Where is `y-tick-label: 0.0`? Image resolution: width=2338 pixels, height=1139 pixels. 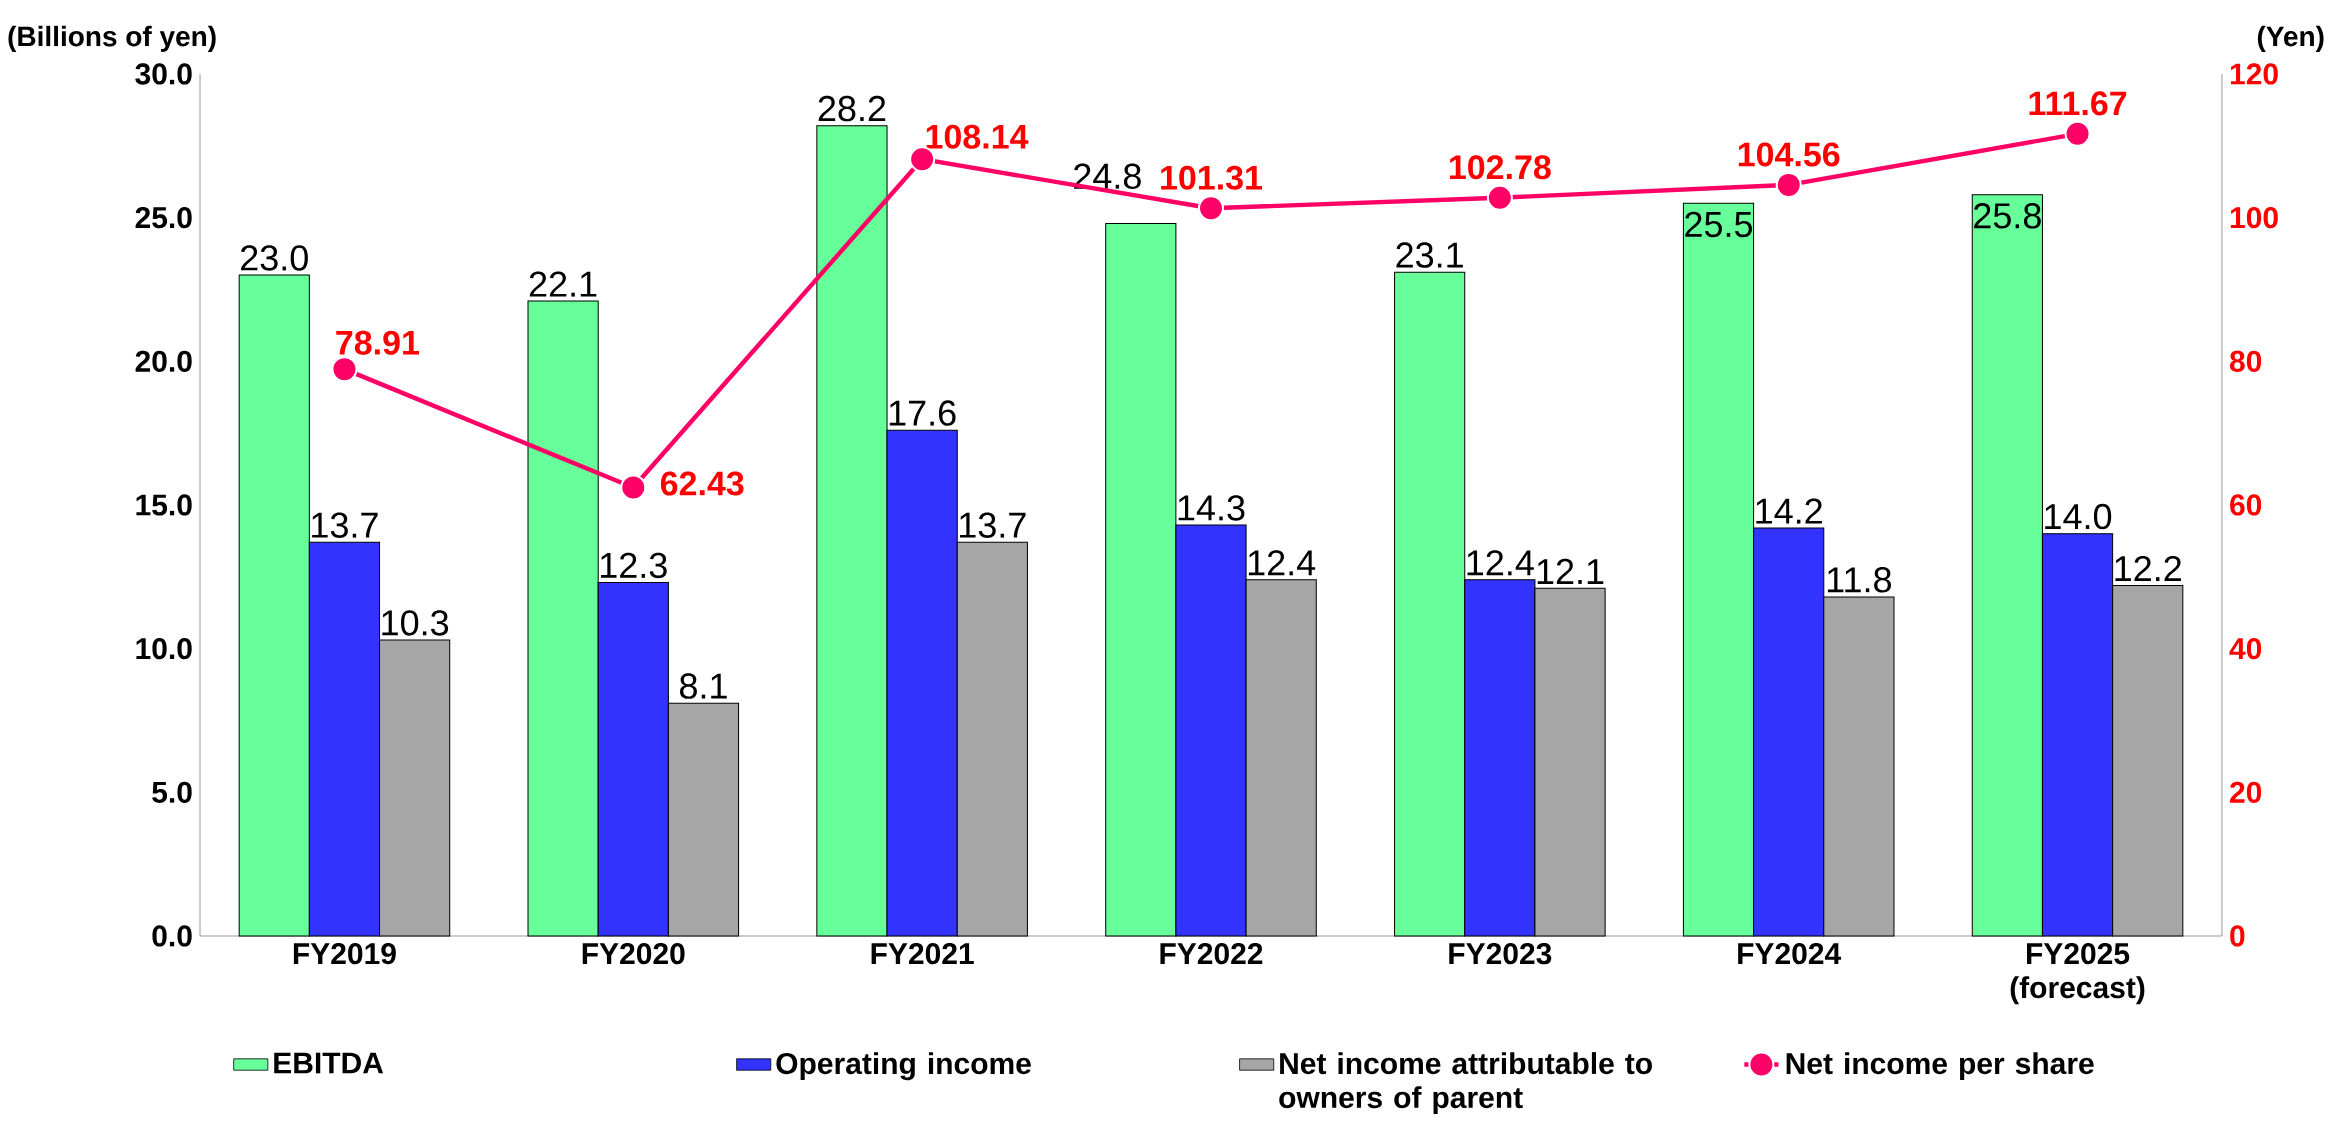
y-tick-label: 0.0 is located at coordinates (172, 936).